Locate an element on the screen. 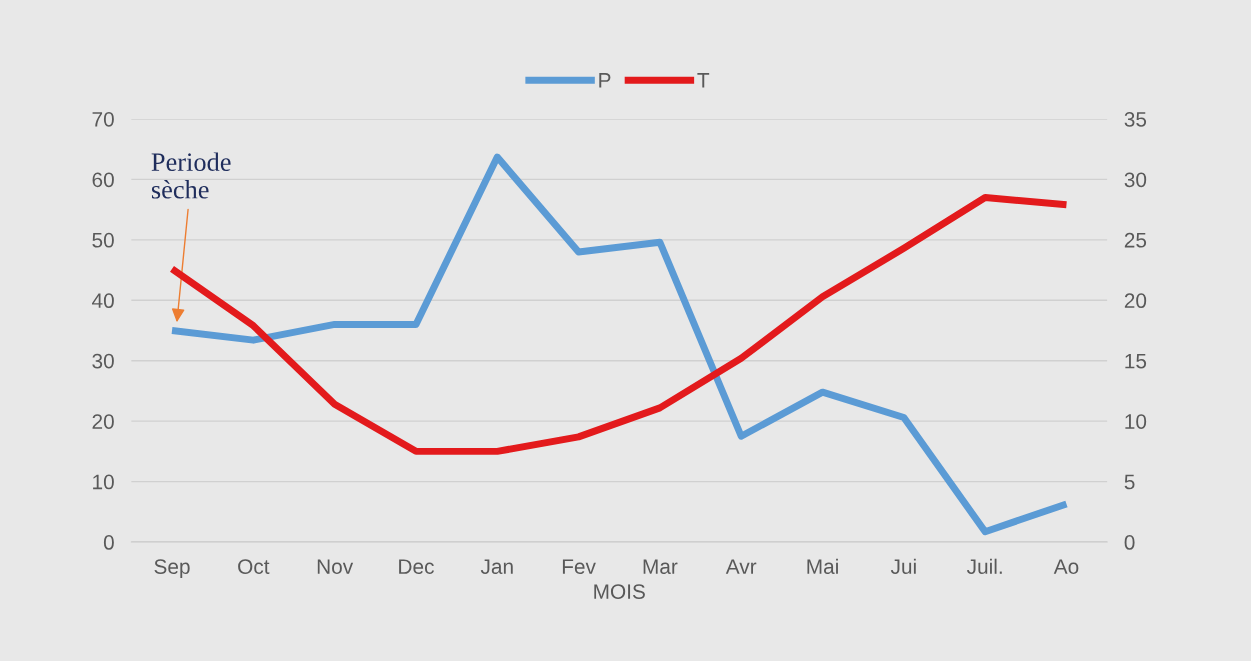 This screenshot has height=661, width=1251. x-tick-label: Juil. is located at coordinates (984, 566).